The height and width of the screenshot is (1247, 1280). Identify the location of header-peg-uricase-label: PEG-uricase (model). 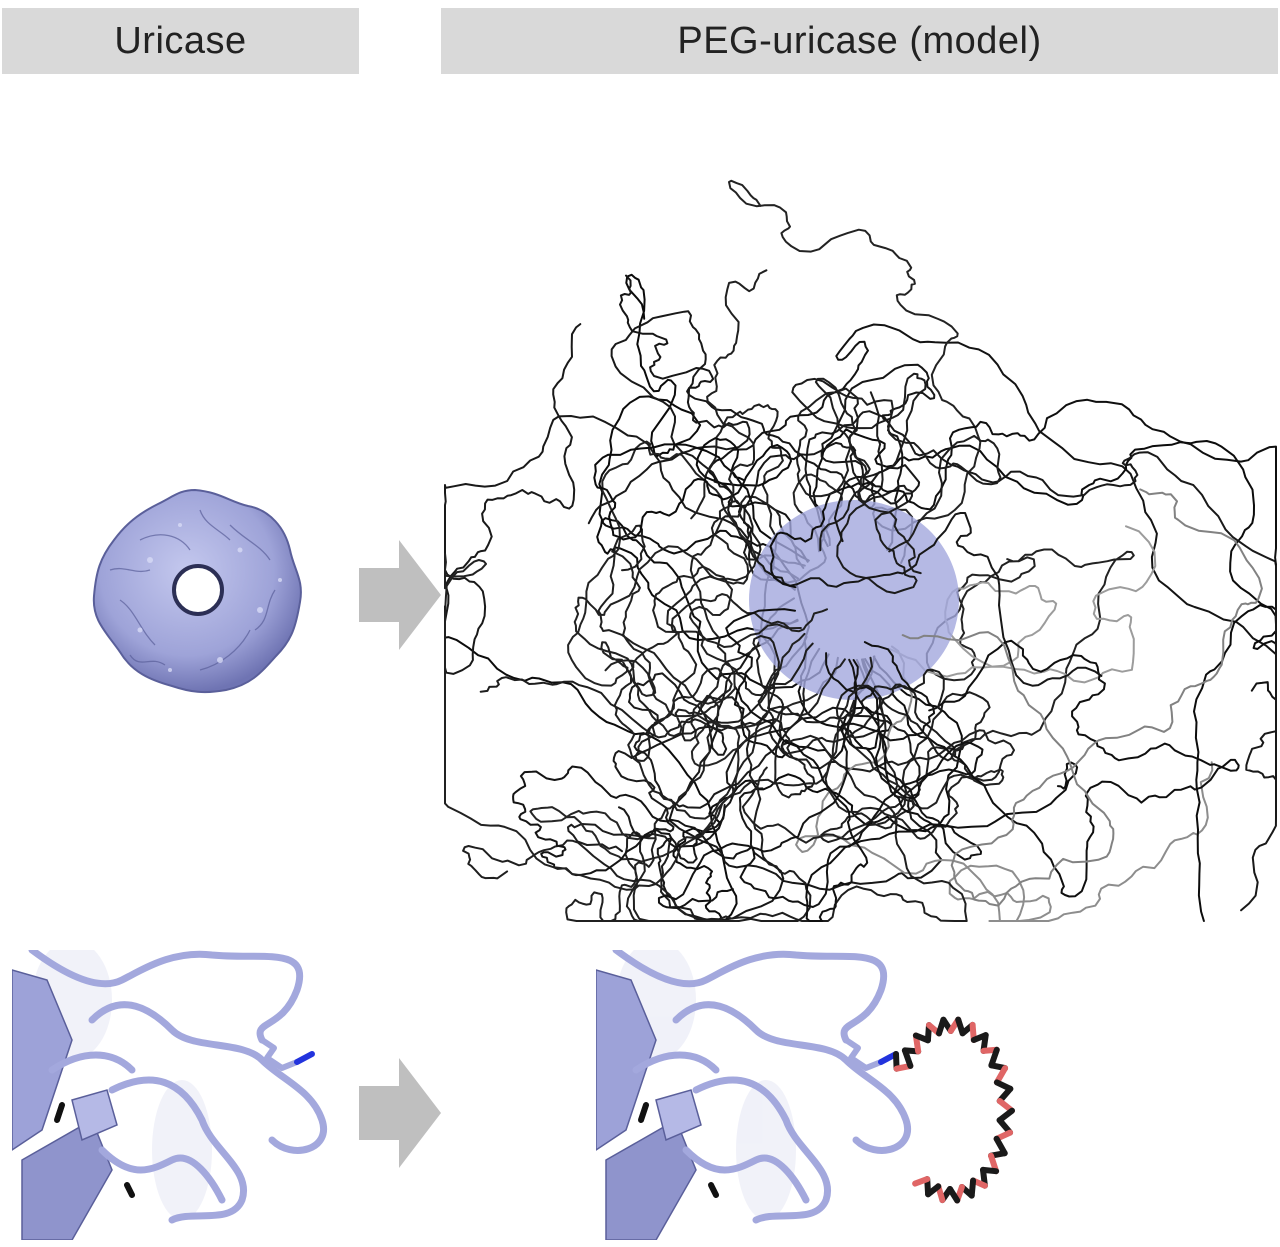
(859, 40).